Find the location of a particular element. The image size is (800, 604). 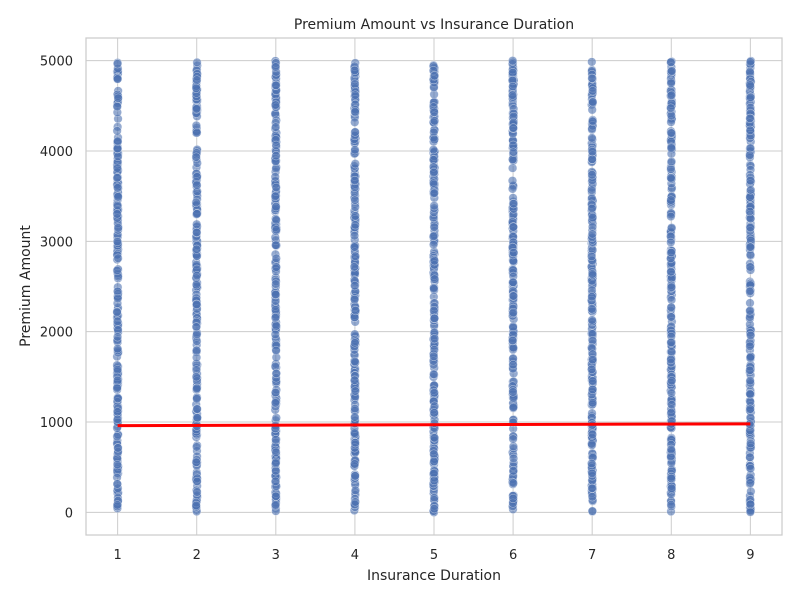

x-tick-label: 6 is located at coordinates (513, 555).